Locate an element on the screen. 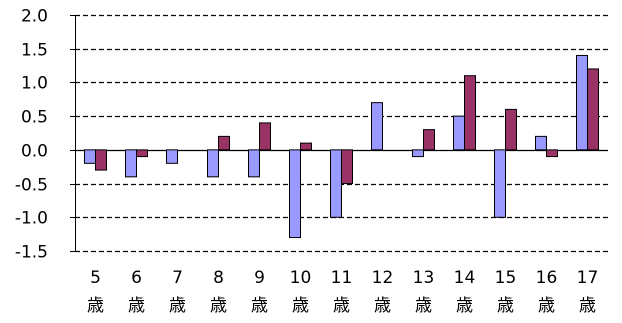 Image resolution: width=622 pixels, height=323 pixels. x-tick-label: 16 歳 is located at coordinates (547, 292).